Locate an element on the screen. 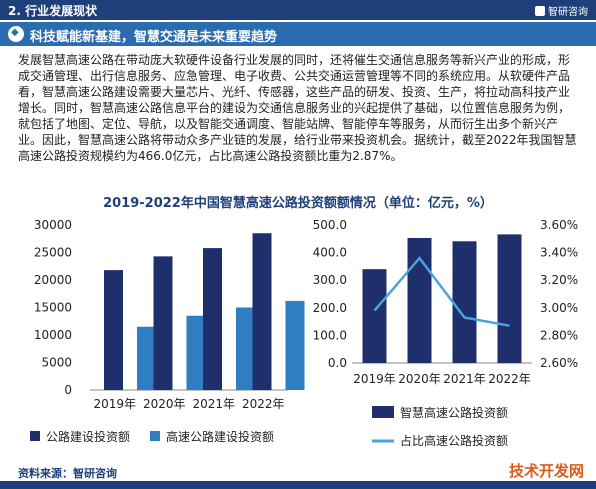 The height and width of the screenshot is (489, 596). legend-swatch-bar is located at coordinates (383, 412).